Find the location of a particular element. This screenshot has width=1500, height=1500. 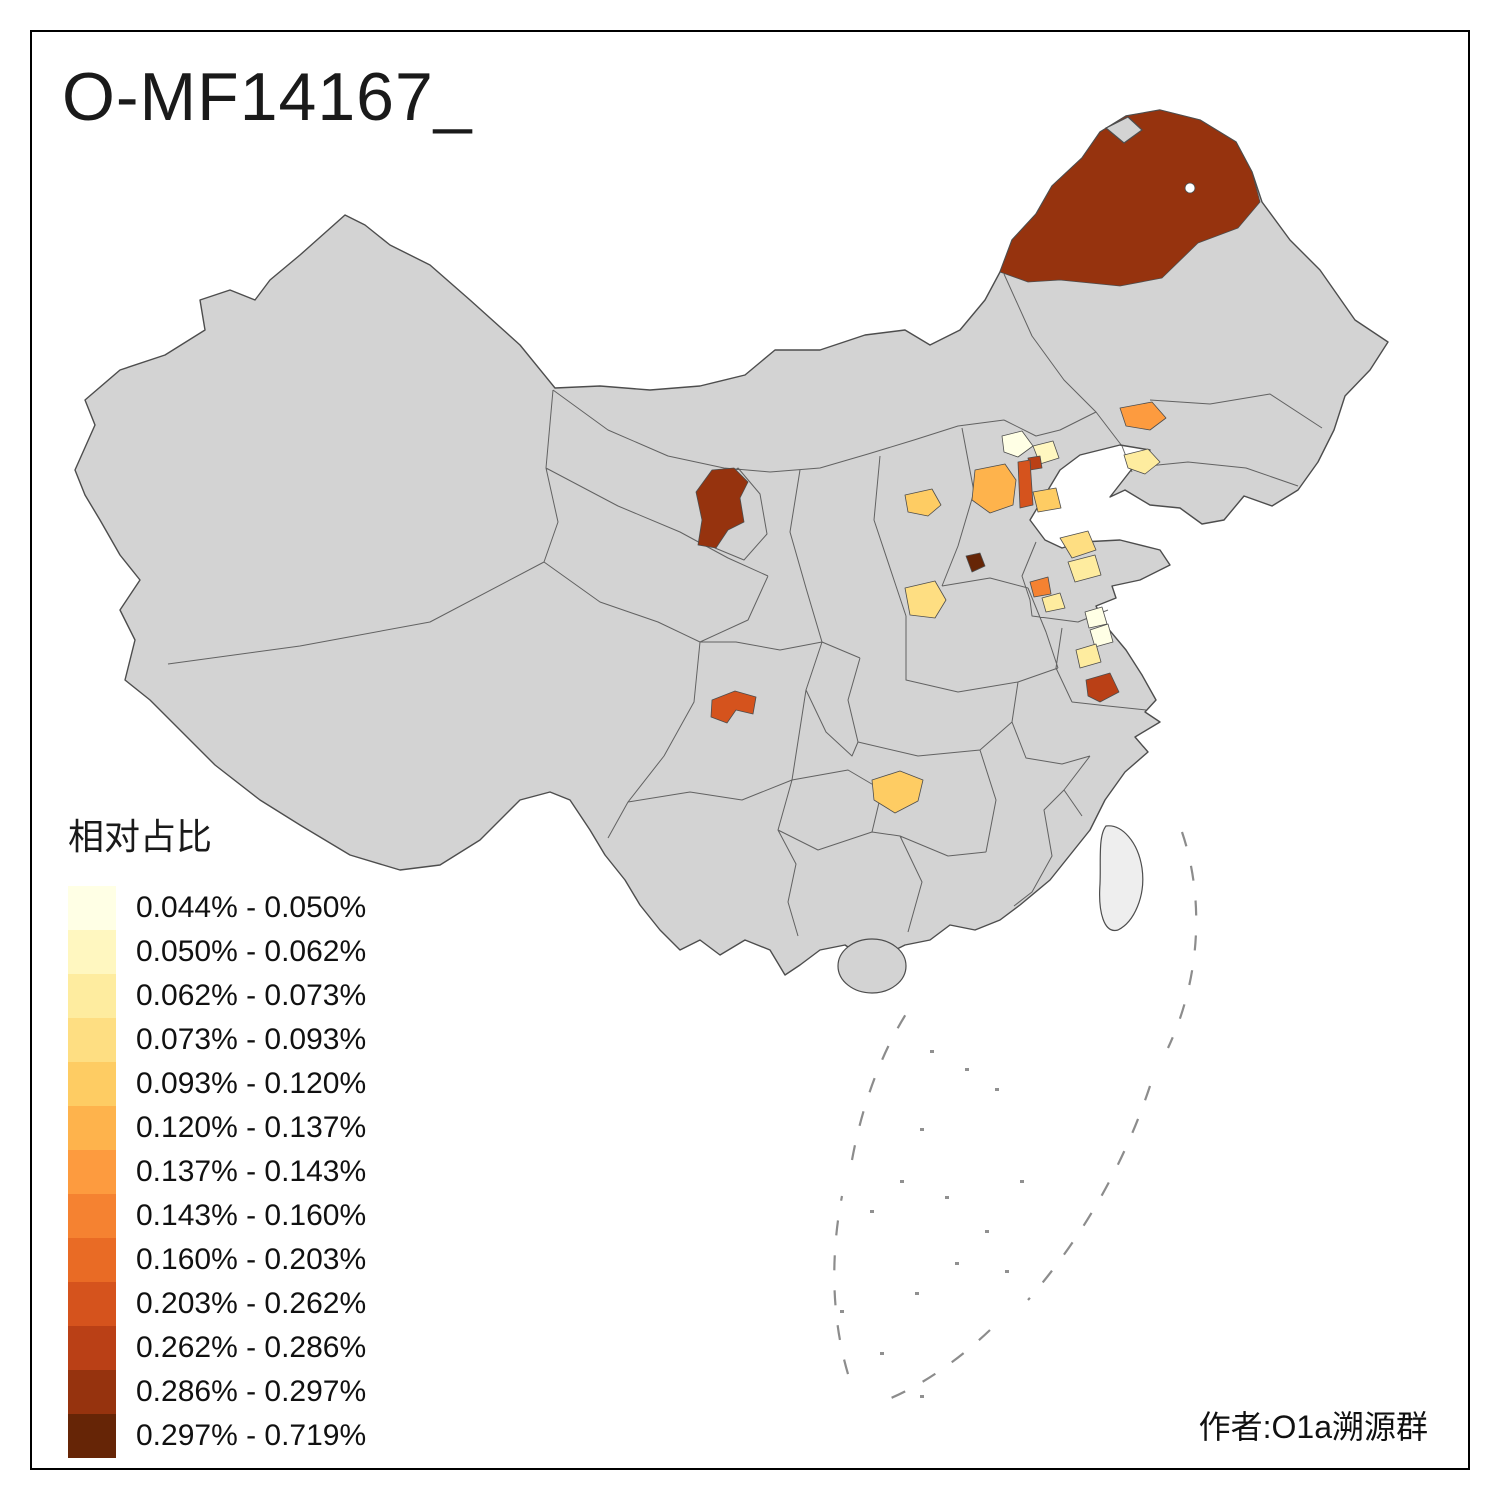

figure-title: O-MF14167_ is located at coordinates (267, 97).